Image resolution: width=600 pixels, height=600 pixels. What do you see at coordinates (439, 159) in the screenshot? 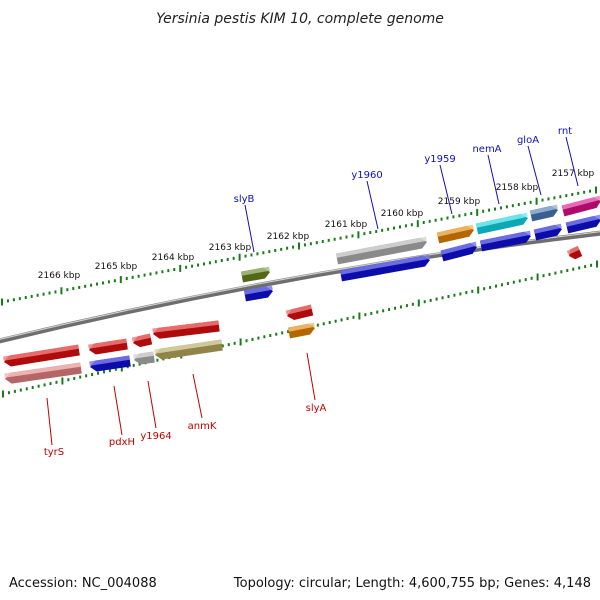
I see `gene-label-y1959: y1959` at bounding box center [439, 159].